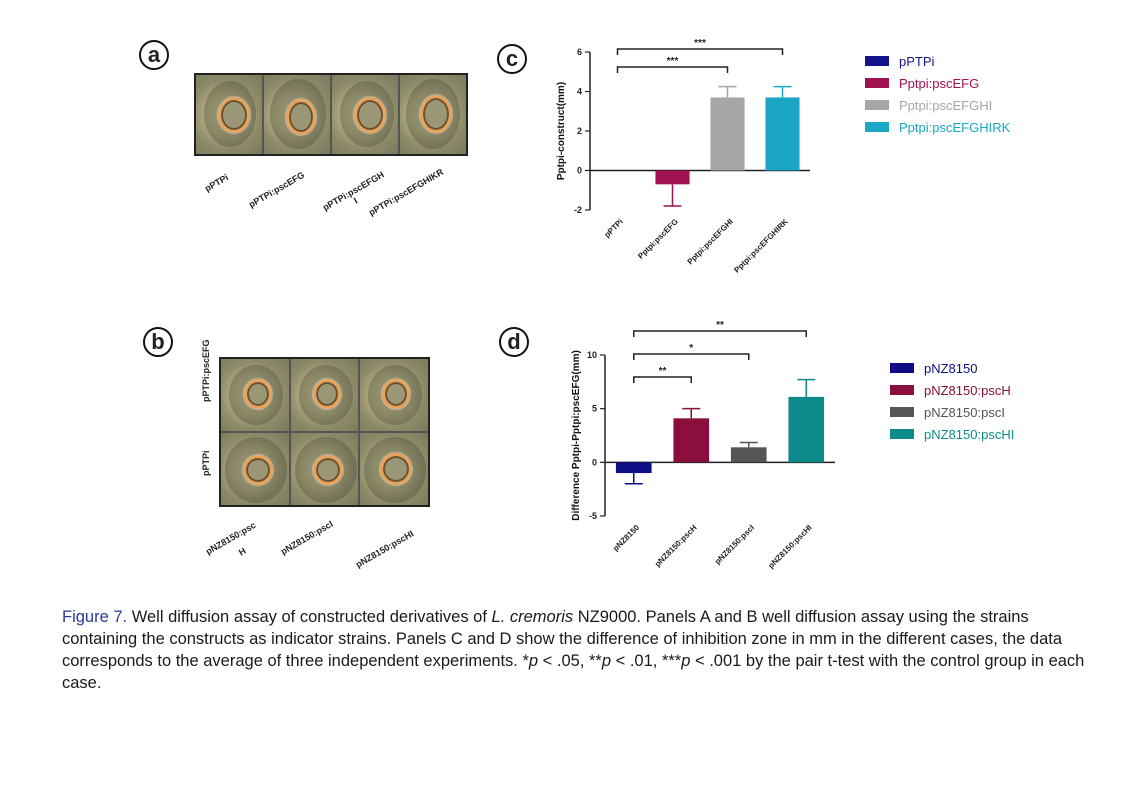 The height and width of the screenshot is (797, 1134). Describe the element at coordinates (561, 131) in the screenshot. I see `y-axis-label: Pptpi-construct(mm)` at that location.